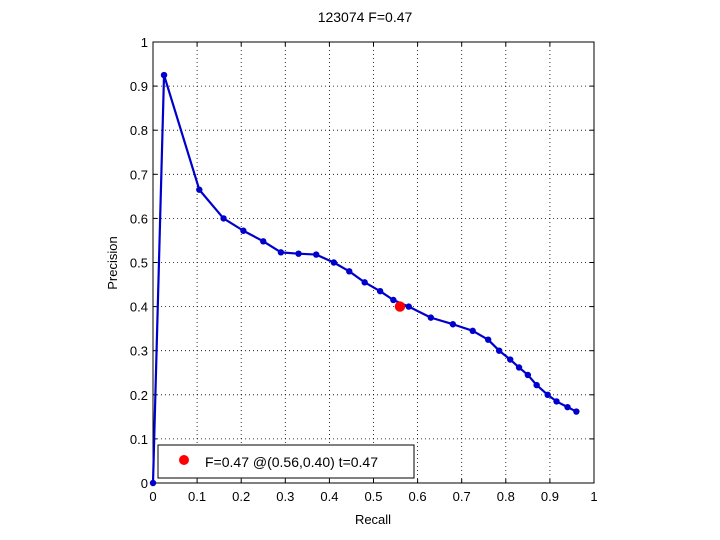 This screenshot has height=540, width=720. Describe the element at coordinates (139, 307) in the screenshot. I see `y-tick-label: 0.4` at that location.